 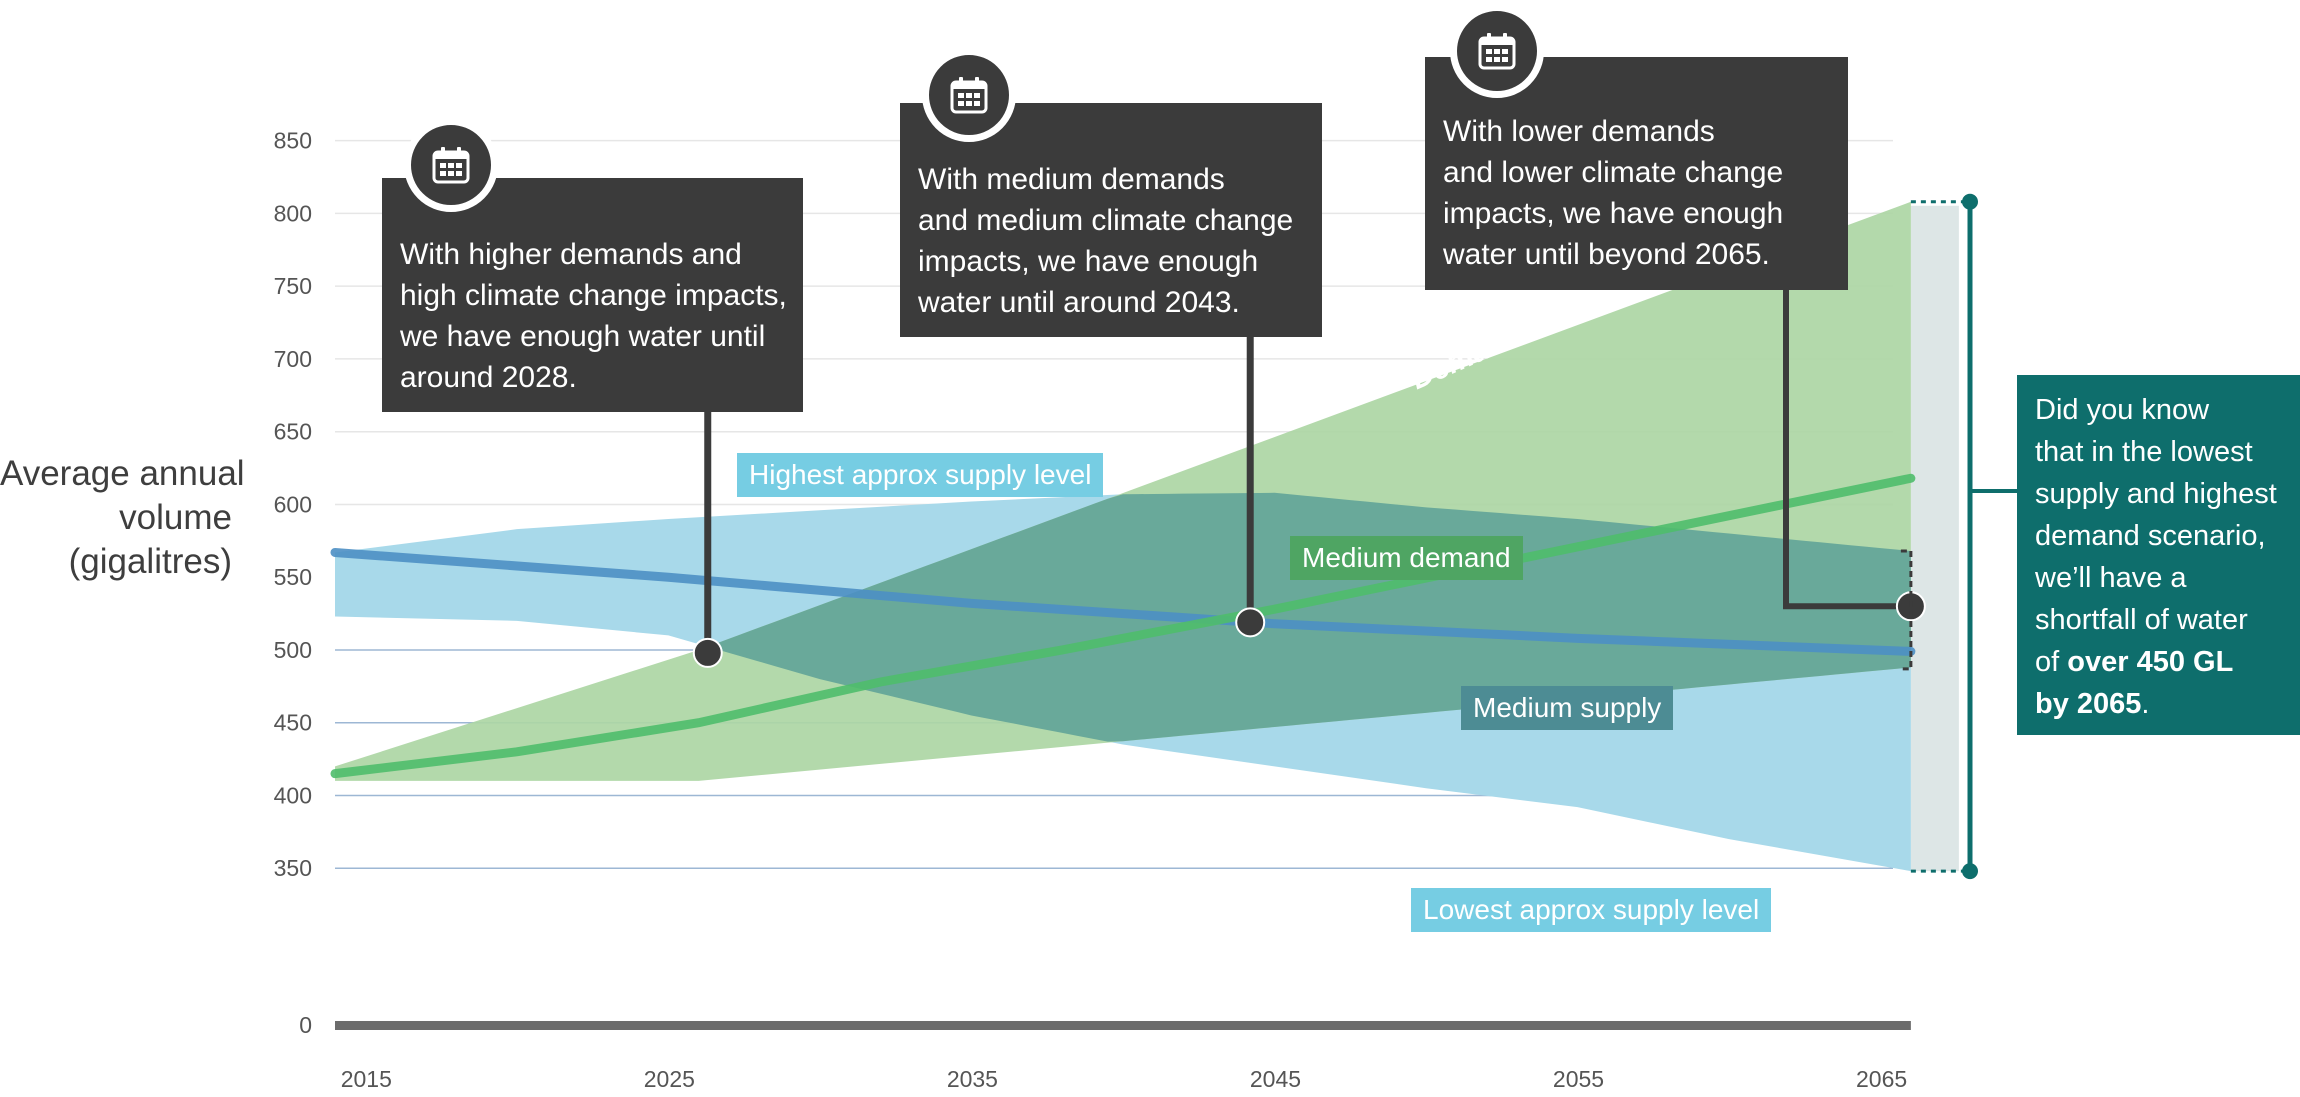 What do you see at coordinates (175, 517) in the screenshot?
I see `y-axis-title-line: volume` at bounding box center [175, 517].